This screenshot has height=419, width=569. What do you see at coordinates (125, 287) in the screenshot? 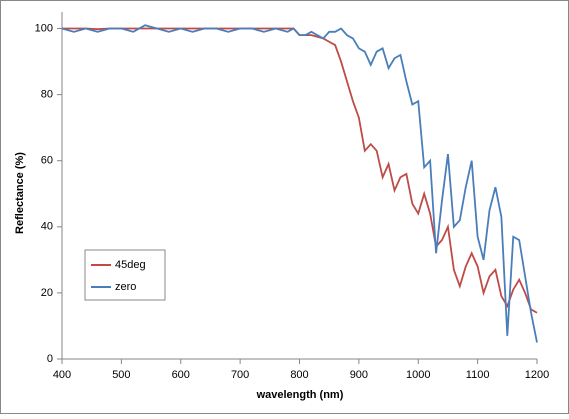
I see `legend-label: zero` at bounding box center [125, 287].